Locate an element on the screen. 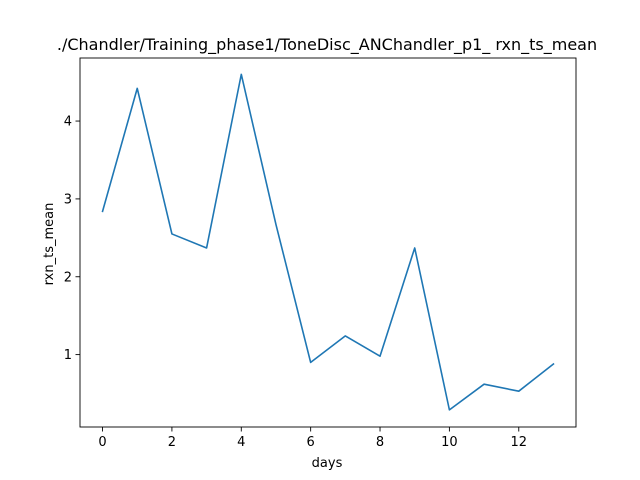 This screenshot has width=640, height=480. y-tick-label: 2 is located at coordinates (68, 277).